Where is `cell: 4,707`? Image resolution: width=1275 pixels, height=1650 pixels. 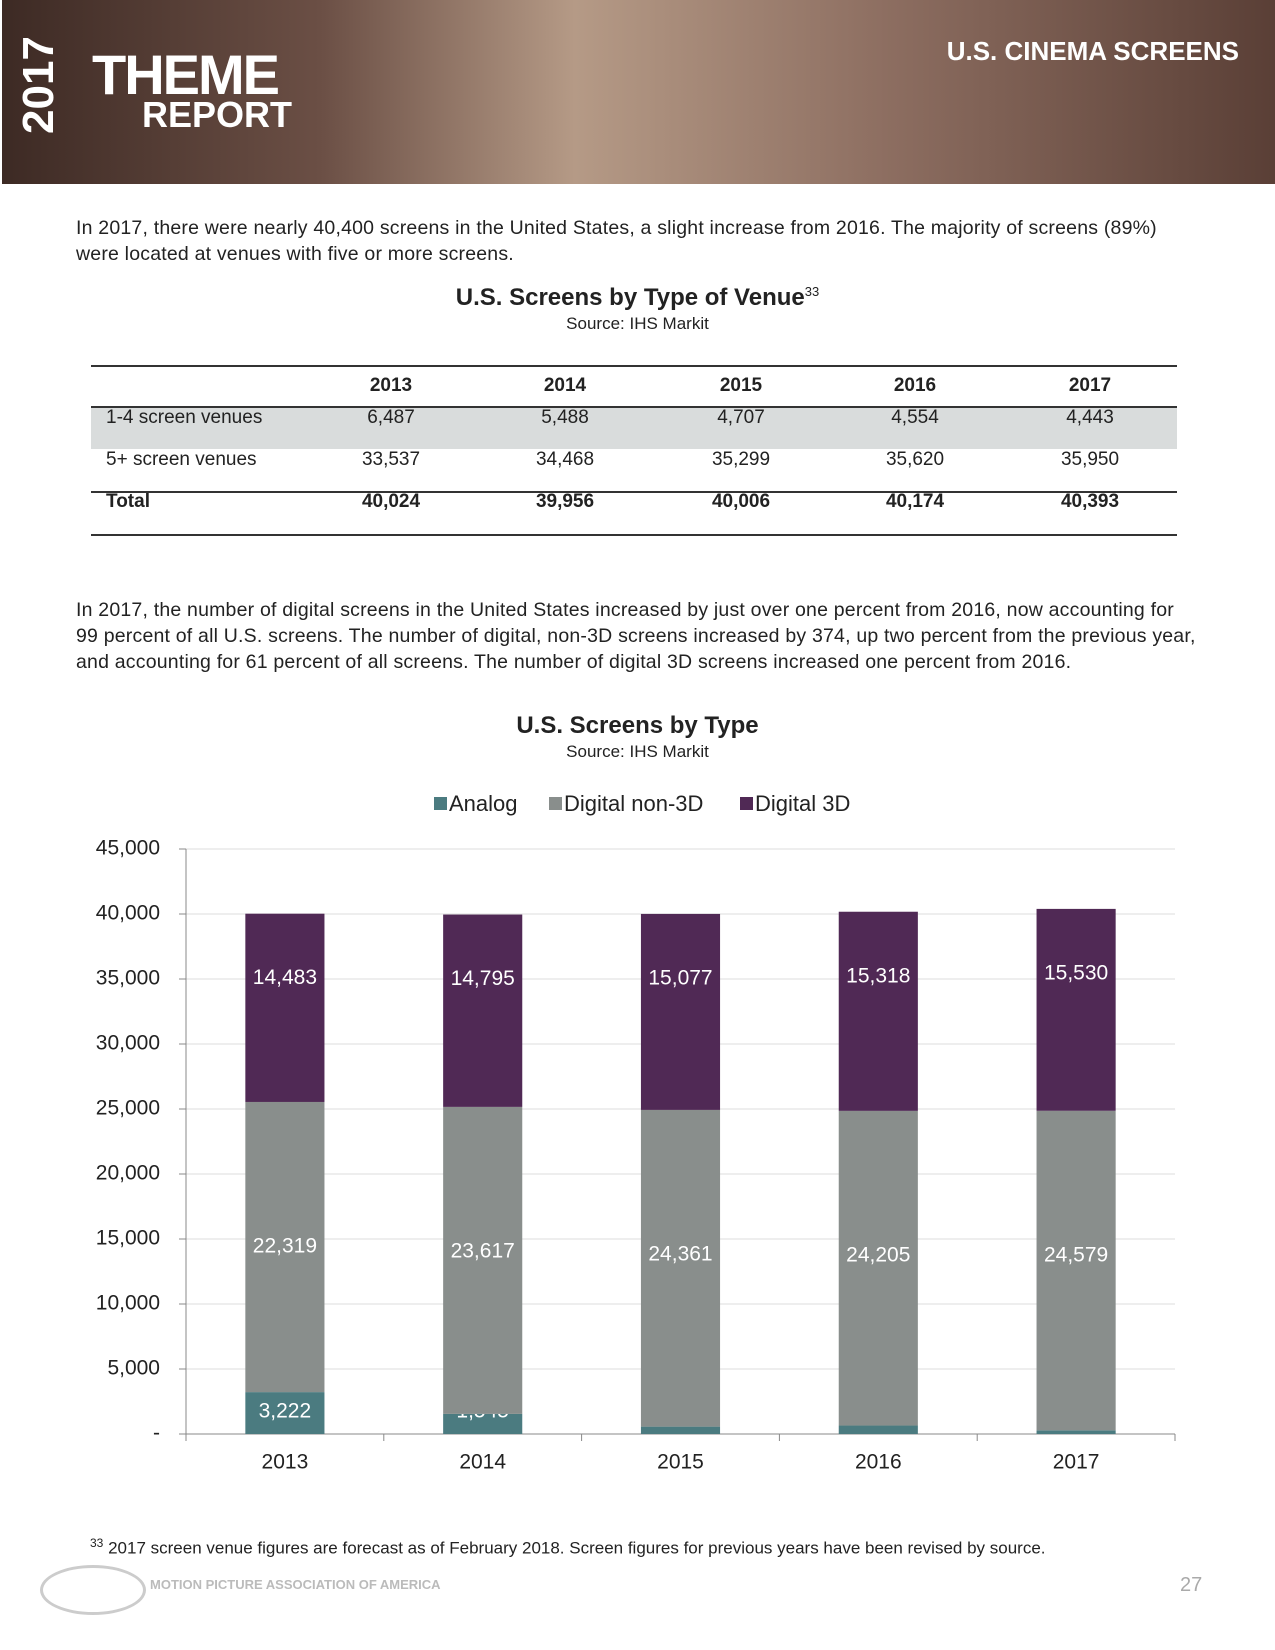
cell: 4,707 is located at coordinates (741, 417).